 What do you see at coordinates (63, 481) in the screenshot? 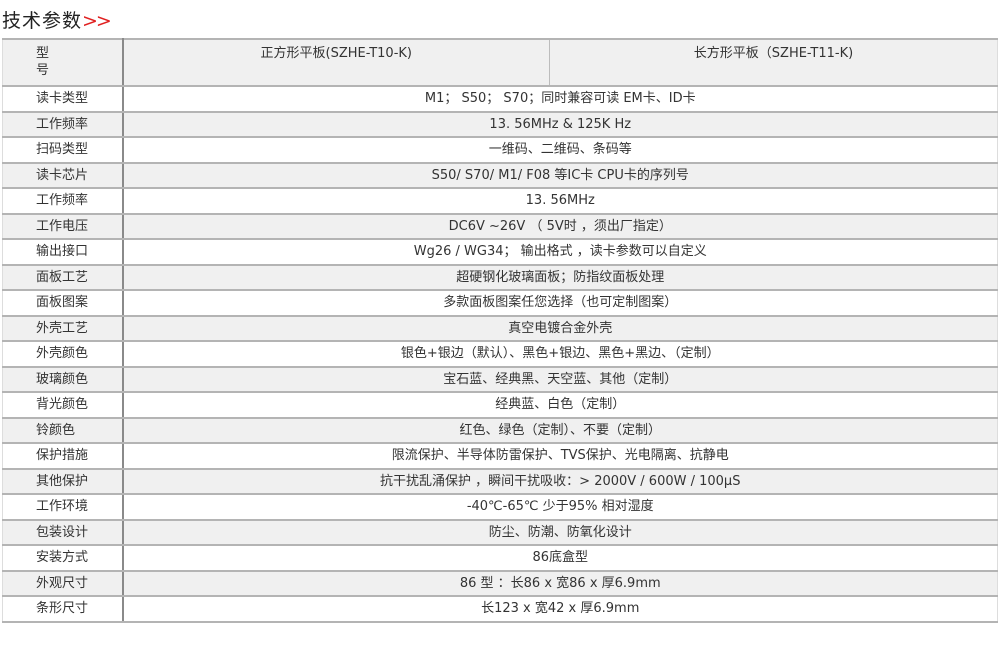
I see `row-label: 其他保护` at bounding box center [63, 481].